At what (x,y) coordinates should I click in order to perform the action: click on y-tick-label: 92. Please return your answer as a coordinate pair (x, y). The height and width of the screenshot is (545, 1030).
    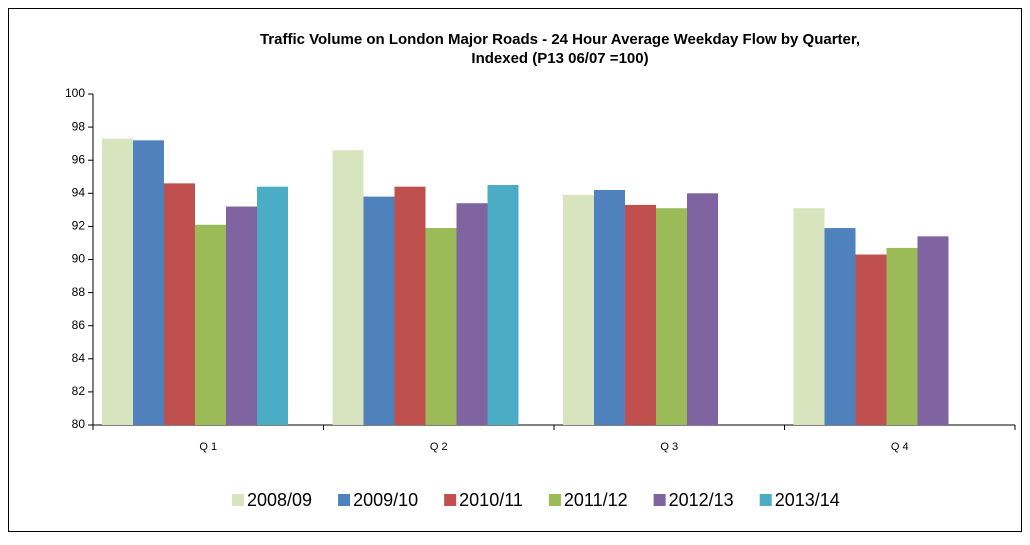
    Looking at the image, I should click on (79, 226).